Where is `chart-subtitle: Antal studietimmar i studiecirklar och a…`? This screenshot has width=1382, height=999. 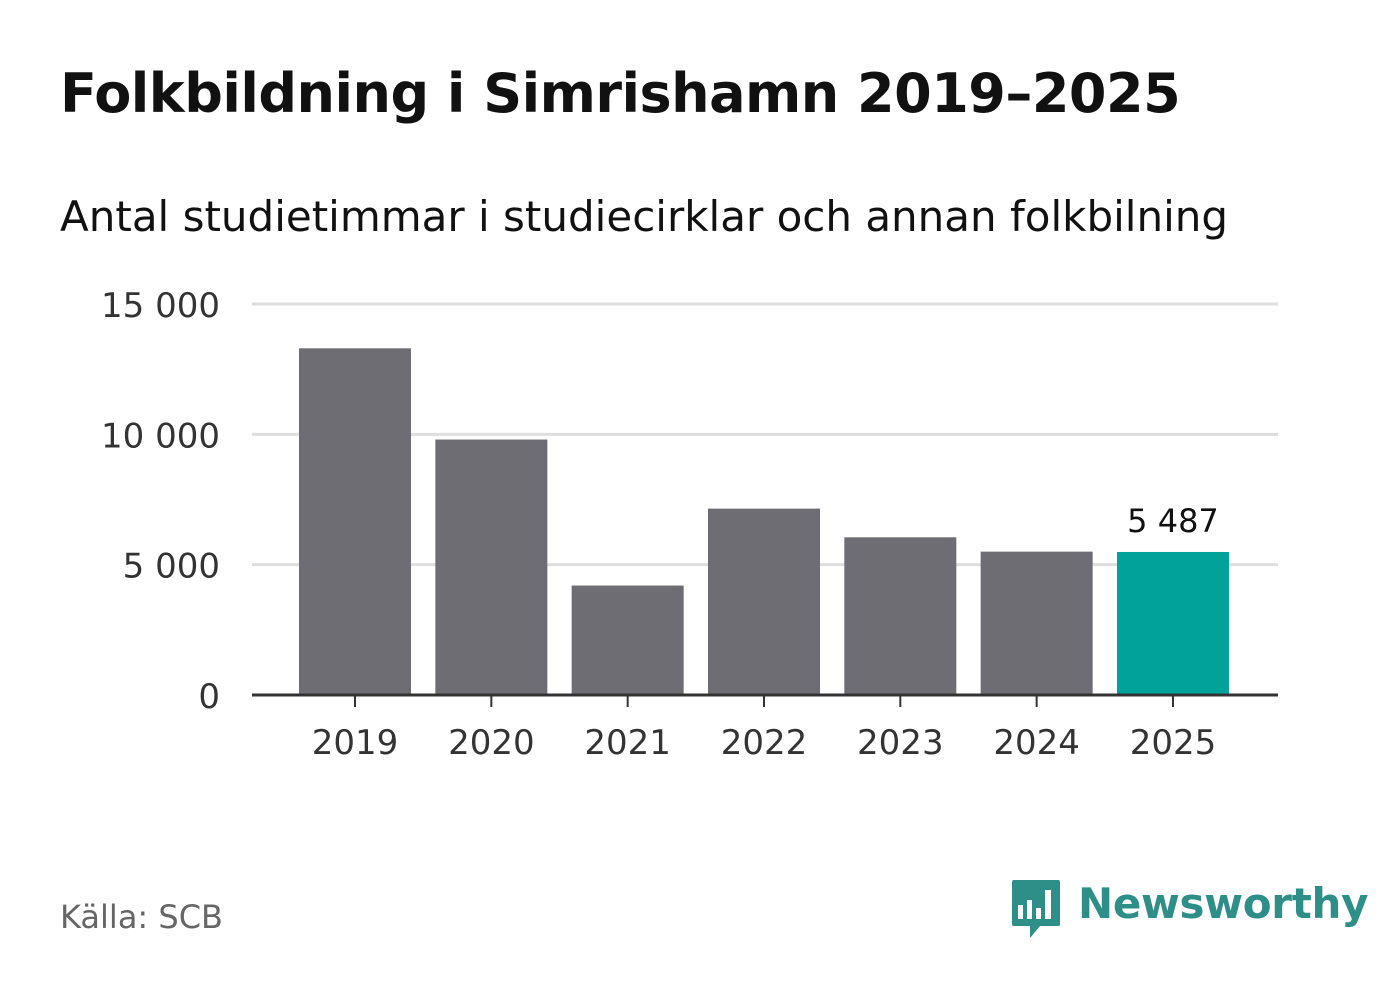 chart-subtitle: Antal studietimmar i studiecirklar och a… is located at coordinates (644, 216).